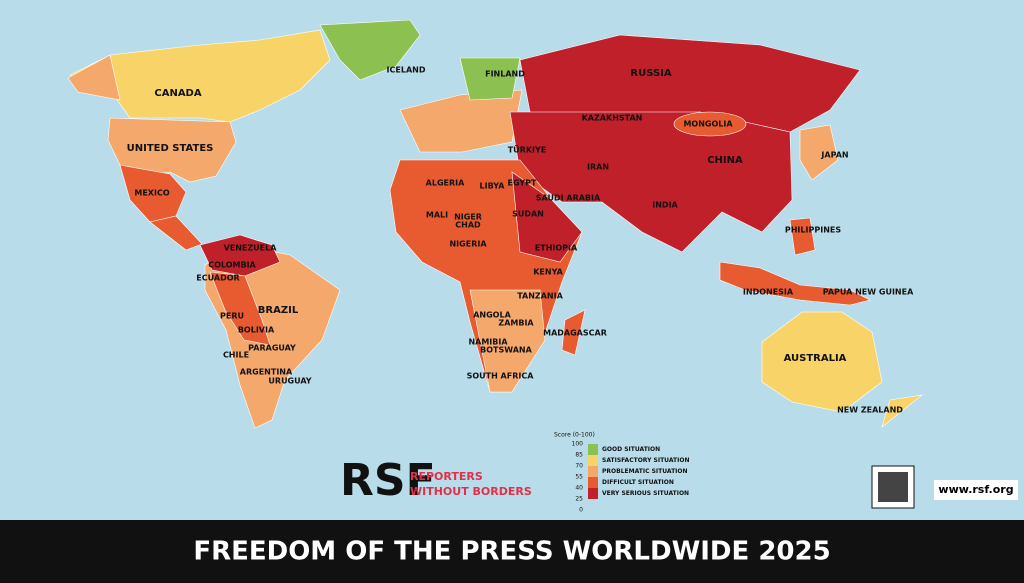 The width and height of the screenshot is (1024, 583). I want to click on europe-shape, so click(461, 121).